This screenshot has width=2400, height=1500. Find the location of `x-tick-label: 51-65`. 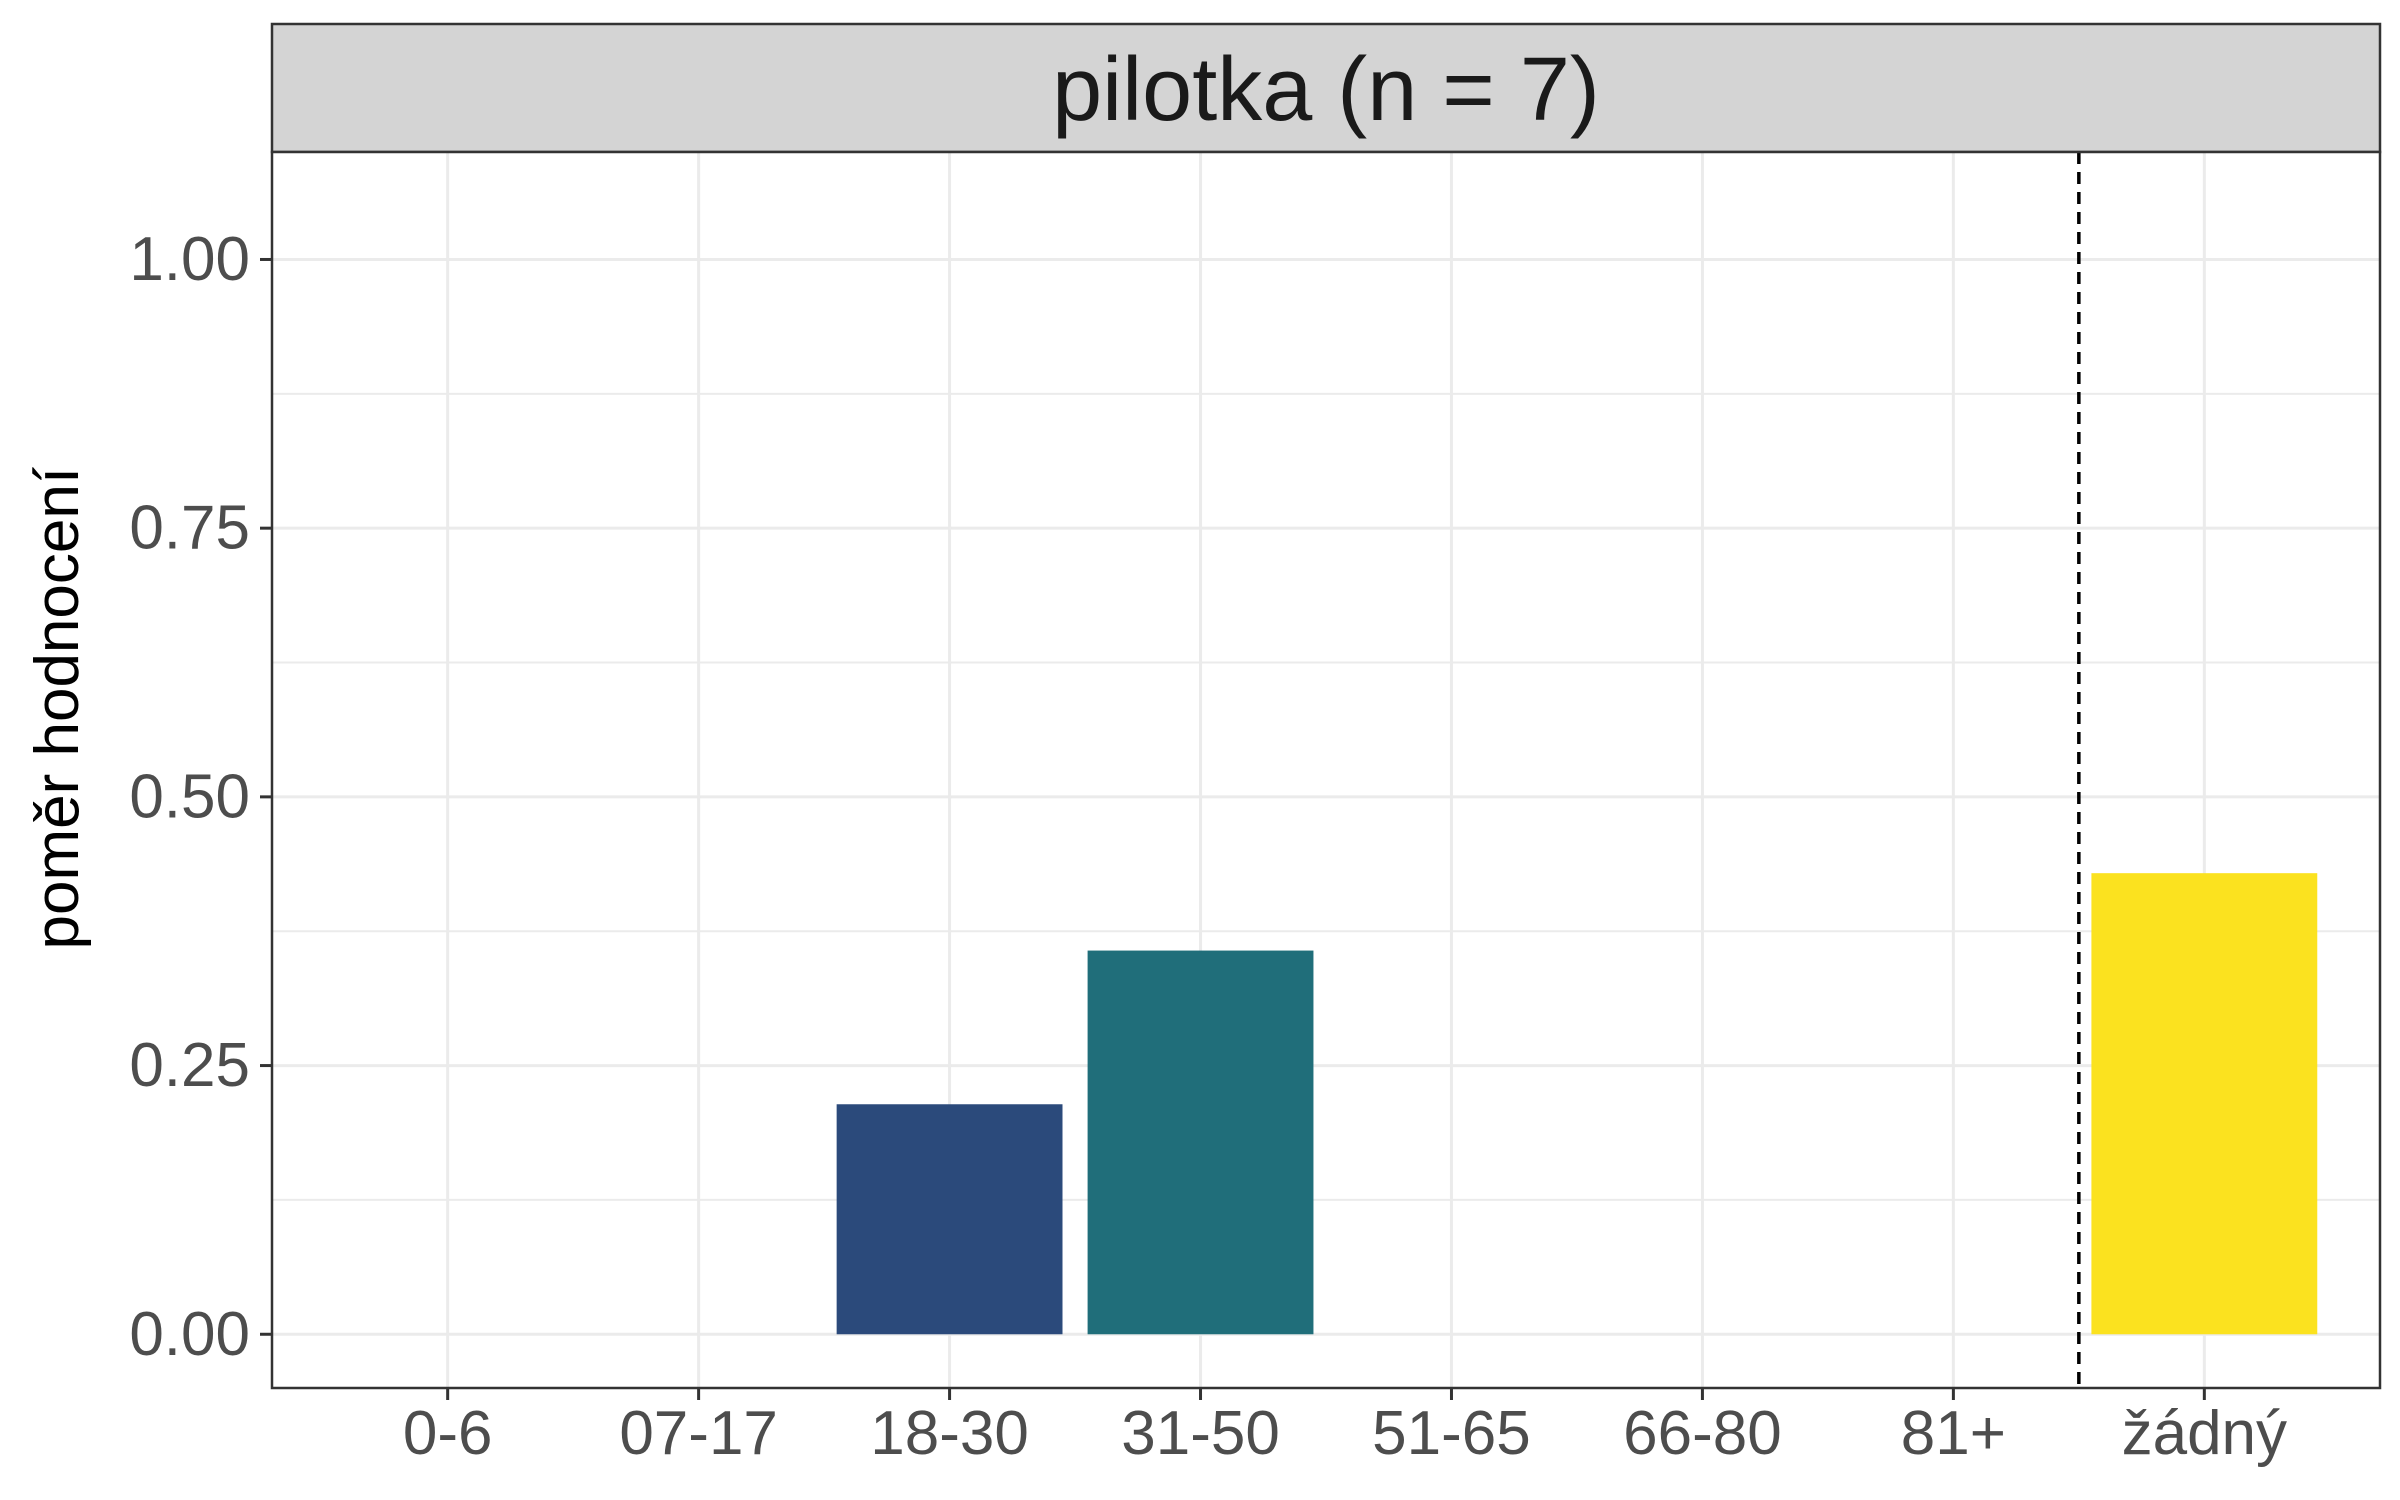

x-tick-label: 51-65 is located at coordinates (1451, 1433).